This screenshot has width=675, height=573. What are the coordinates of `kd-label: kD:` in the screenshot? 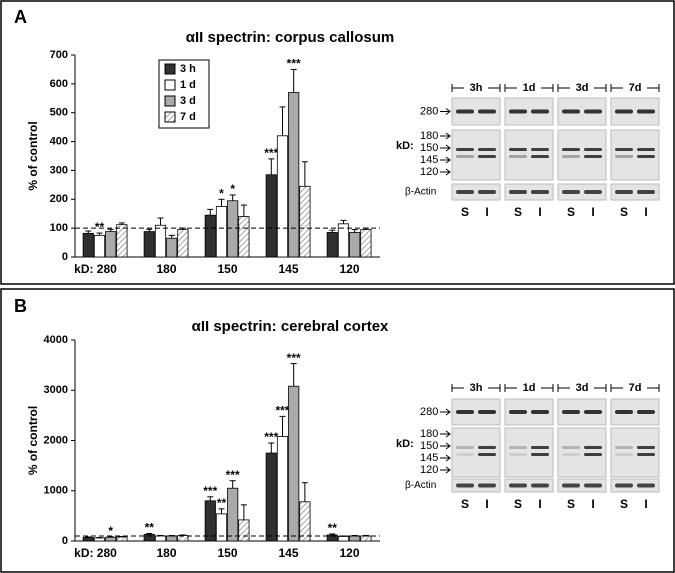 It's located at (405, 146).